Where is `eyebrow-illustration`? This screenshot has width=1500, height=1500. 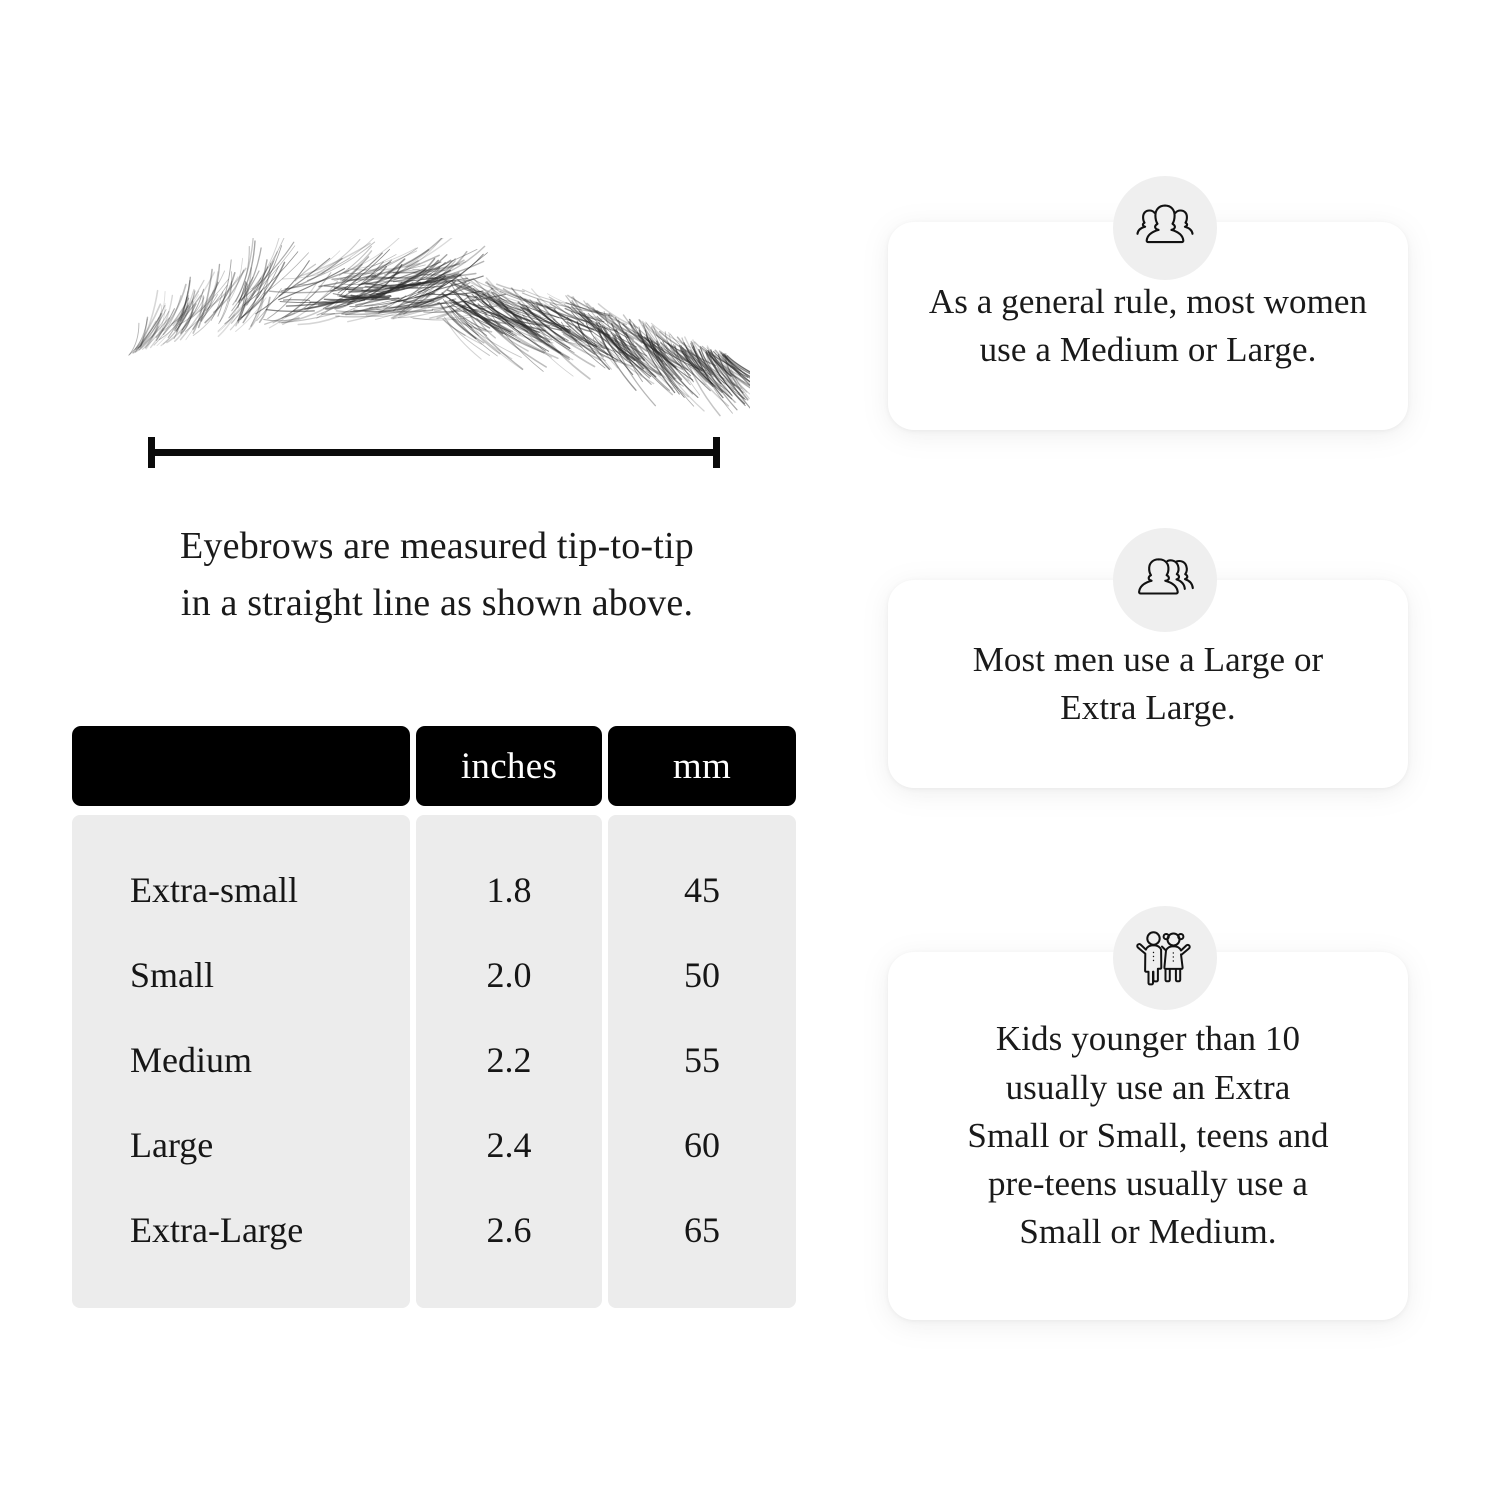
eyebrow-illustration is located at coordinates (430, 328).